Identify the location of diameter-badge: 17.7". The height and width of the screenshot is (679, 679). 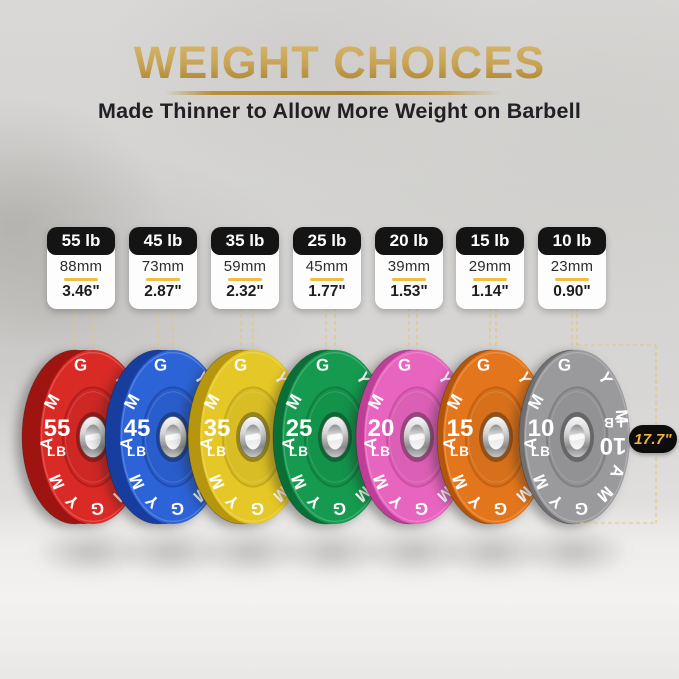
(653, 439).